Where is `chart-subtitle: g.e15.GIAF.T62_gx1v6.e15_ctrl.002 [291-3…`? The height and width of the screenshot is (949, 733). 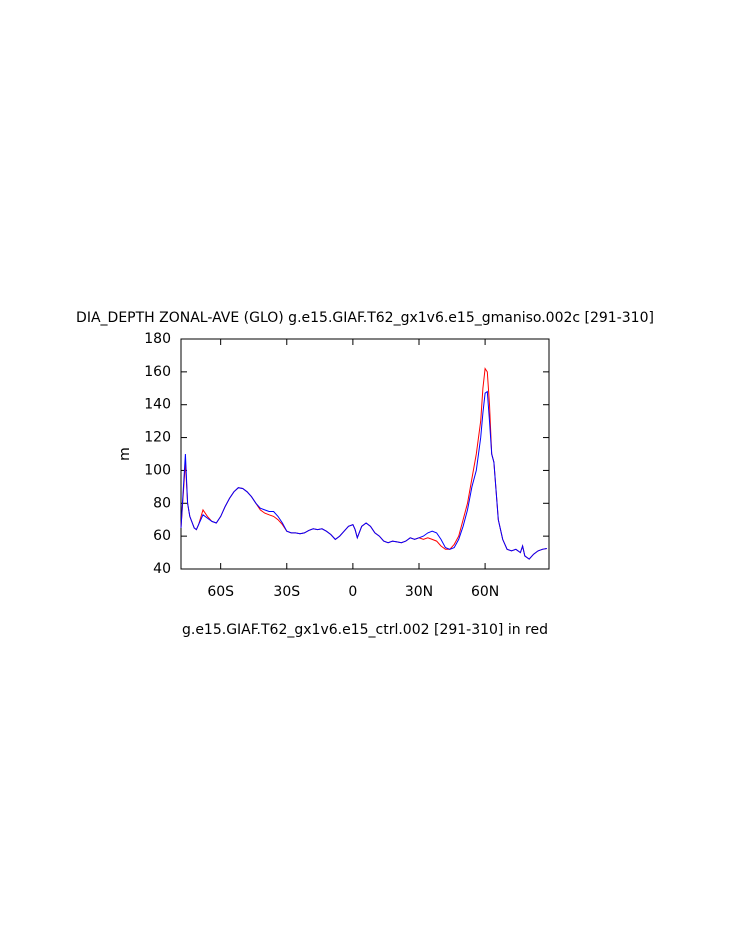
chart-subtitle: g.e15.GIAF.T62_gx1v6.e15_ctrl.002 [291-3… is located at coordinates (365, 630).